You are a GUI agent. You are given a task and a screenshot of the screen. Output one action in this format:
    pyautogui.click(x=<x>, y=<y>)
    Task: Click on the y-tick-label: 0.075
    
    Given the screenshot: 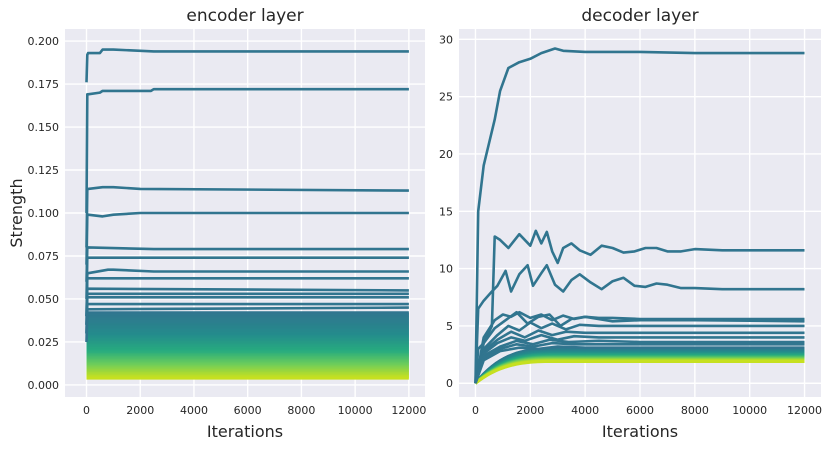 What is the action you would take?
    pyautogui.click(x=44, y=256)
    